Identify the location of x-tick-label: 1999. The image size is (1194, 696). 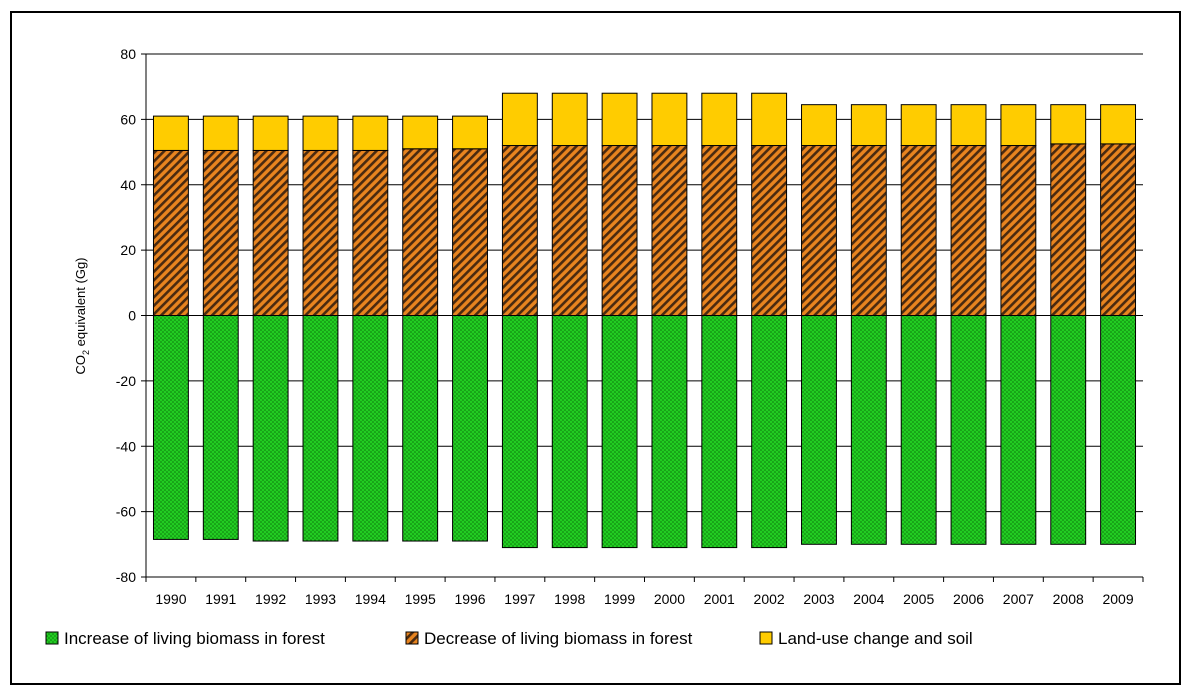
(619, 599).